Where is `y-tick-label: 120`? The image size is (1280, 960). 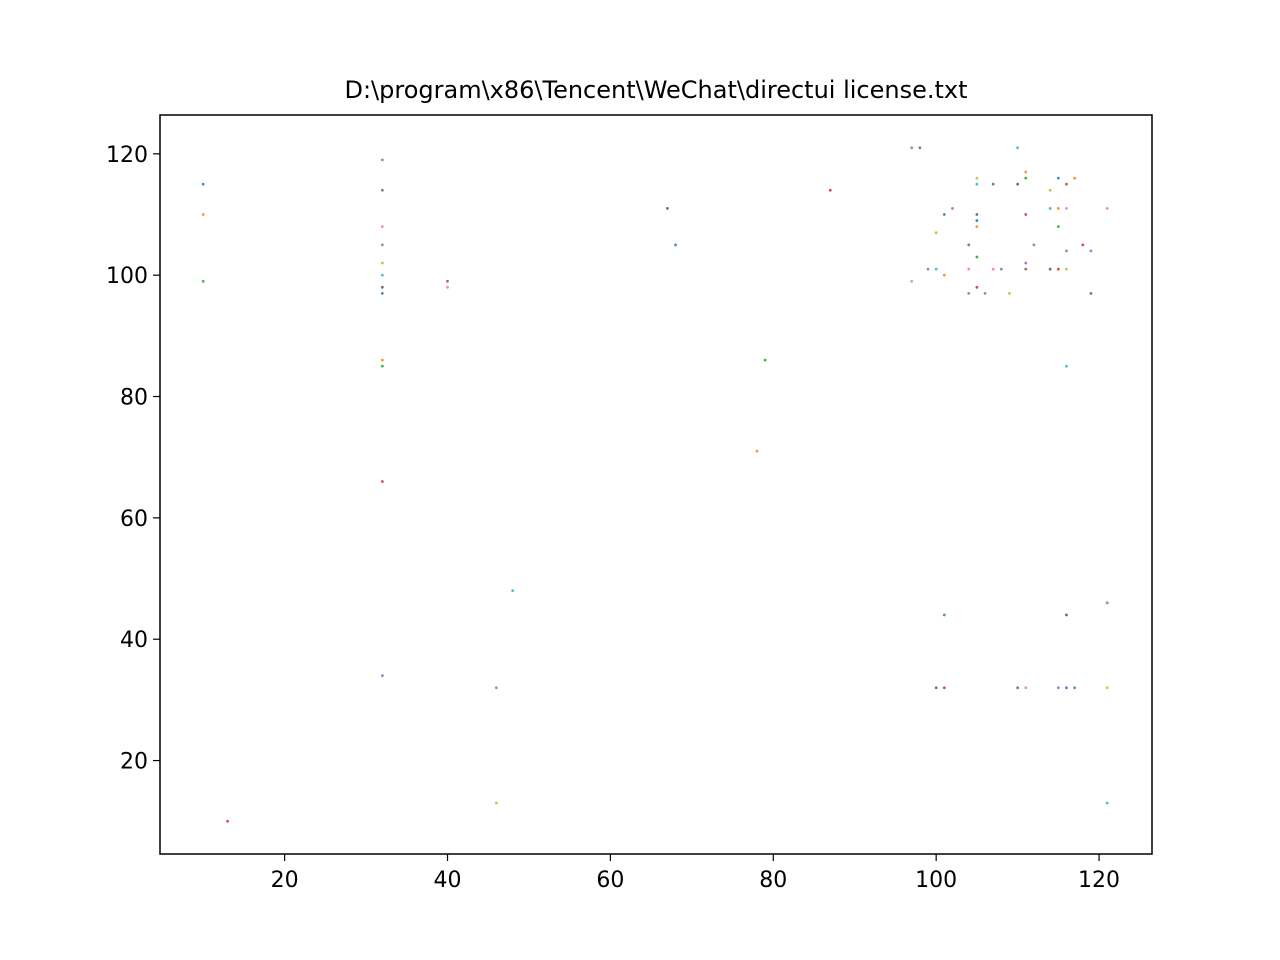
y-tick-label: 120 is located at coordinates (127, 155).